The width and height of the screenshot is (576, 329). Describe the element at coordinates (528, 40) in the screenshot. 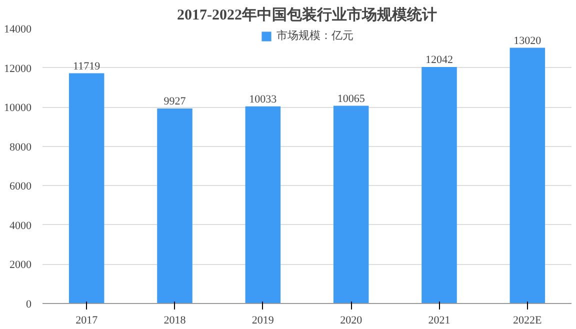

I see `data-label: 13020` at that location.